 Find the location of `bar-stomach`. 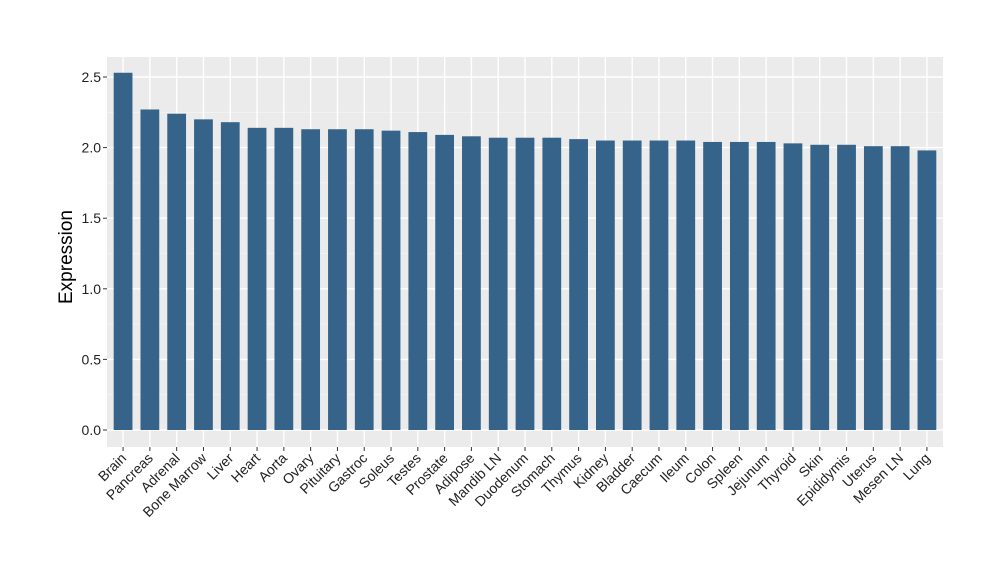

bar-stomach is located at coordinates (552, 283).